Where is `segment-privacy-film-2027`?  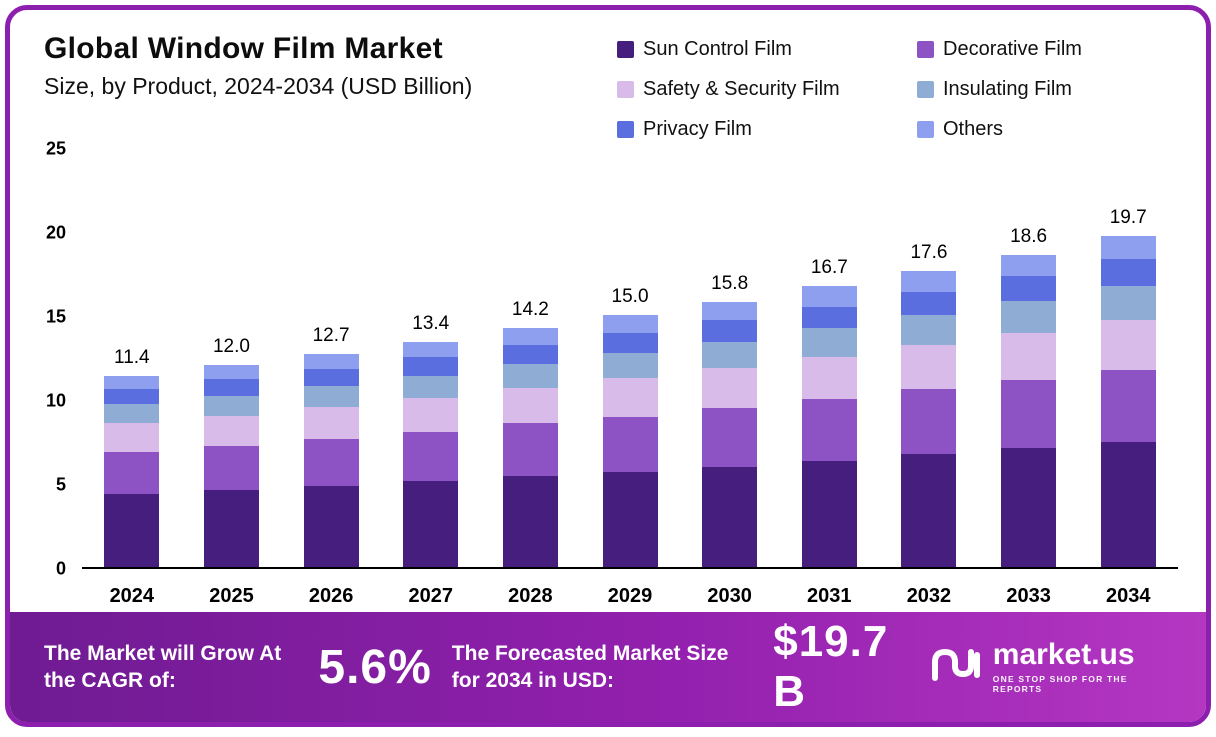 segment-privacy-film-2027 is located at coordinates (431, 366).